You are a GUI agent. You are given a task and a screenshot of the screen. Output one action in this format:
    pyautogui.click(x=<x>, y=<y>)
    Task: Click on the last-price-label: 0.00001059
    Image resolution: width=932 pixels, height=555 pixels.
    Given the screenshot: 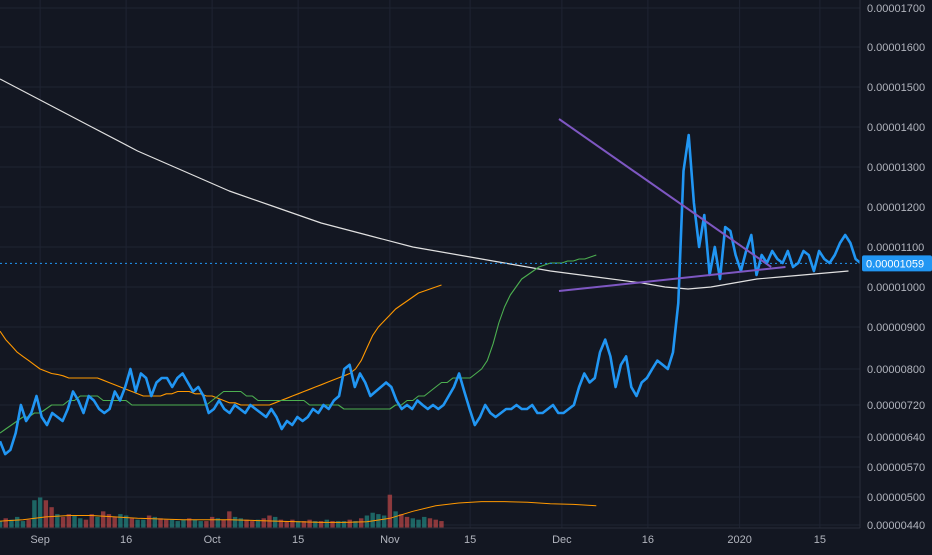 What is the action you would take?
    pyautogui.click(x=895, y=264)
    